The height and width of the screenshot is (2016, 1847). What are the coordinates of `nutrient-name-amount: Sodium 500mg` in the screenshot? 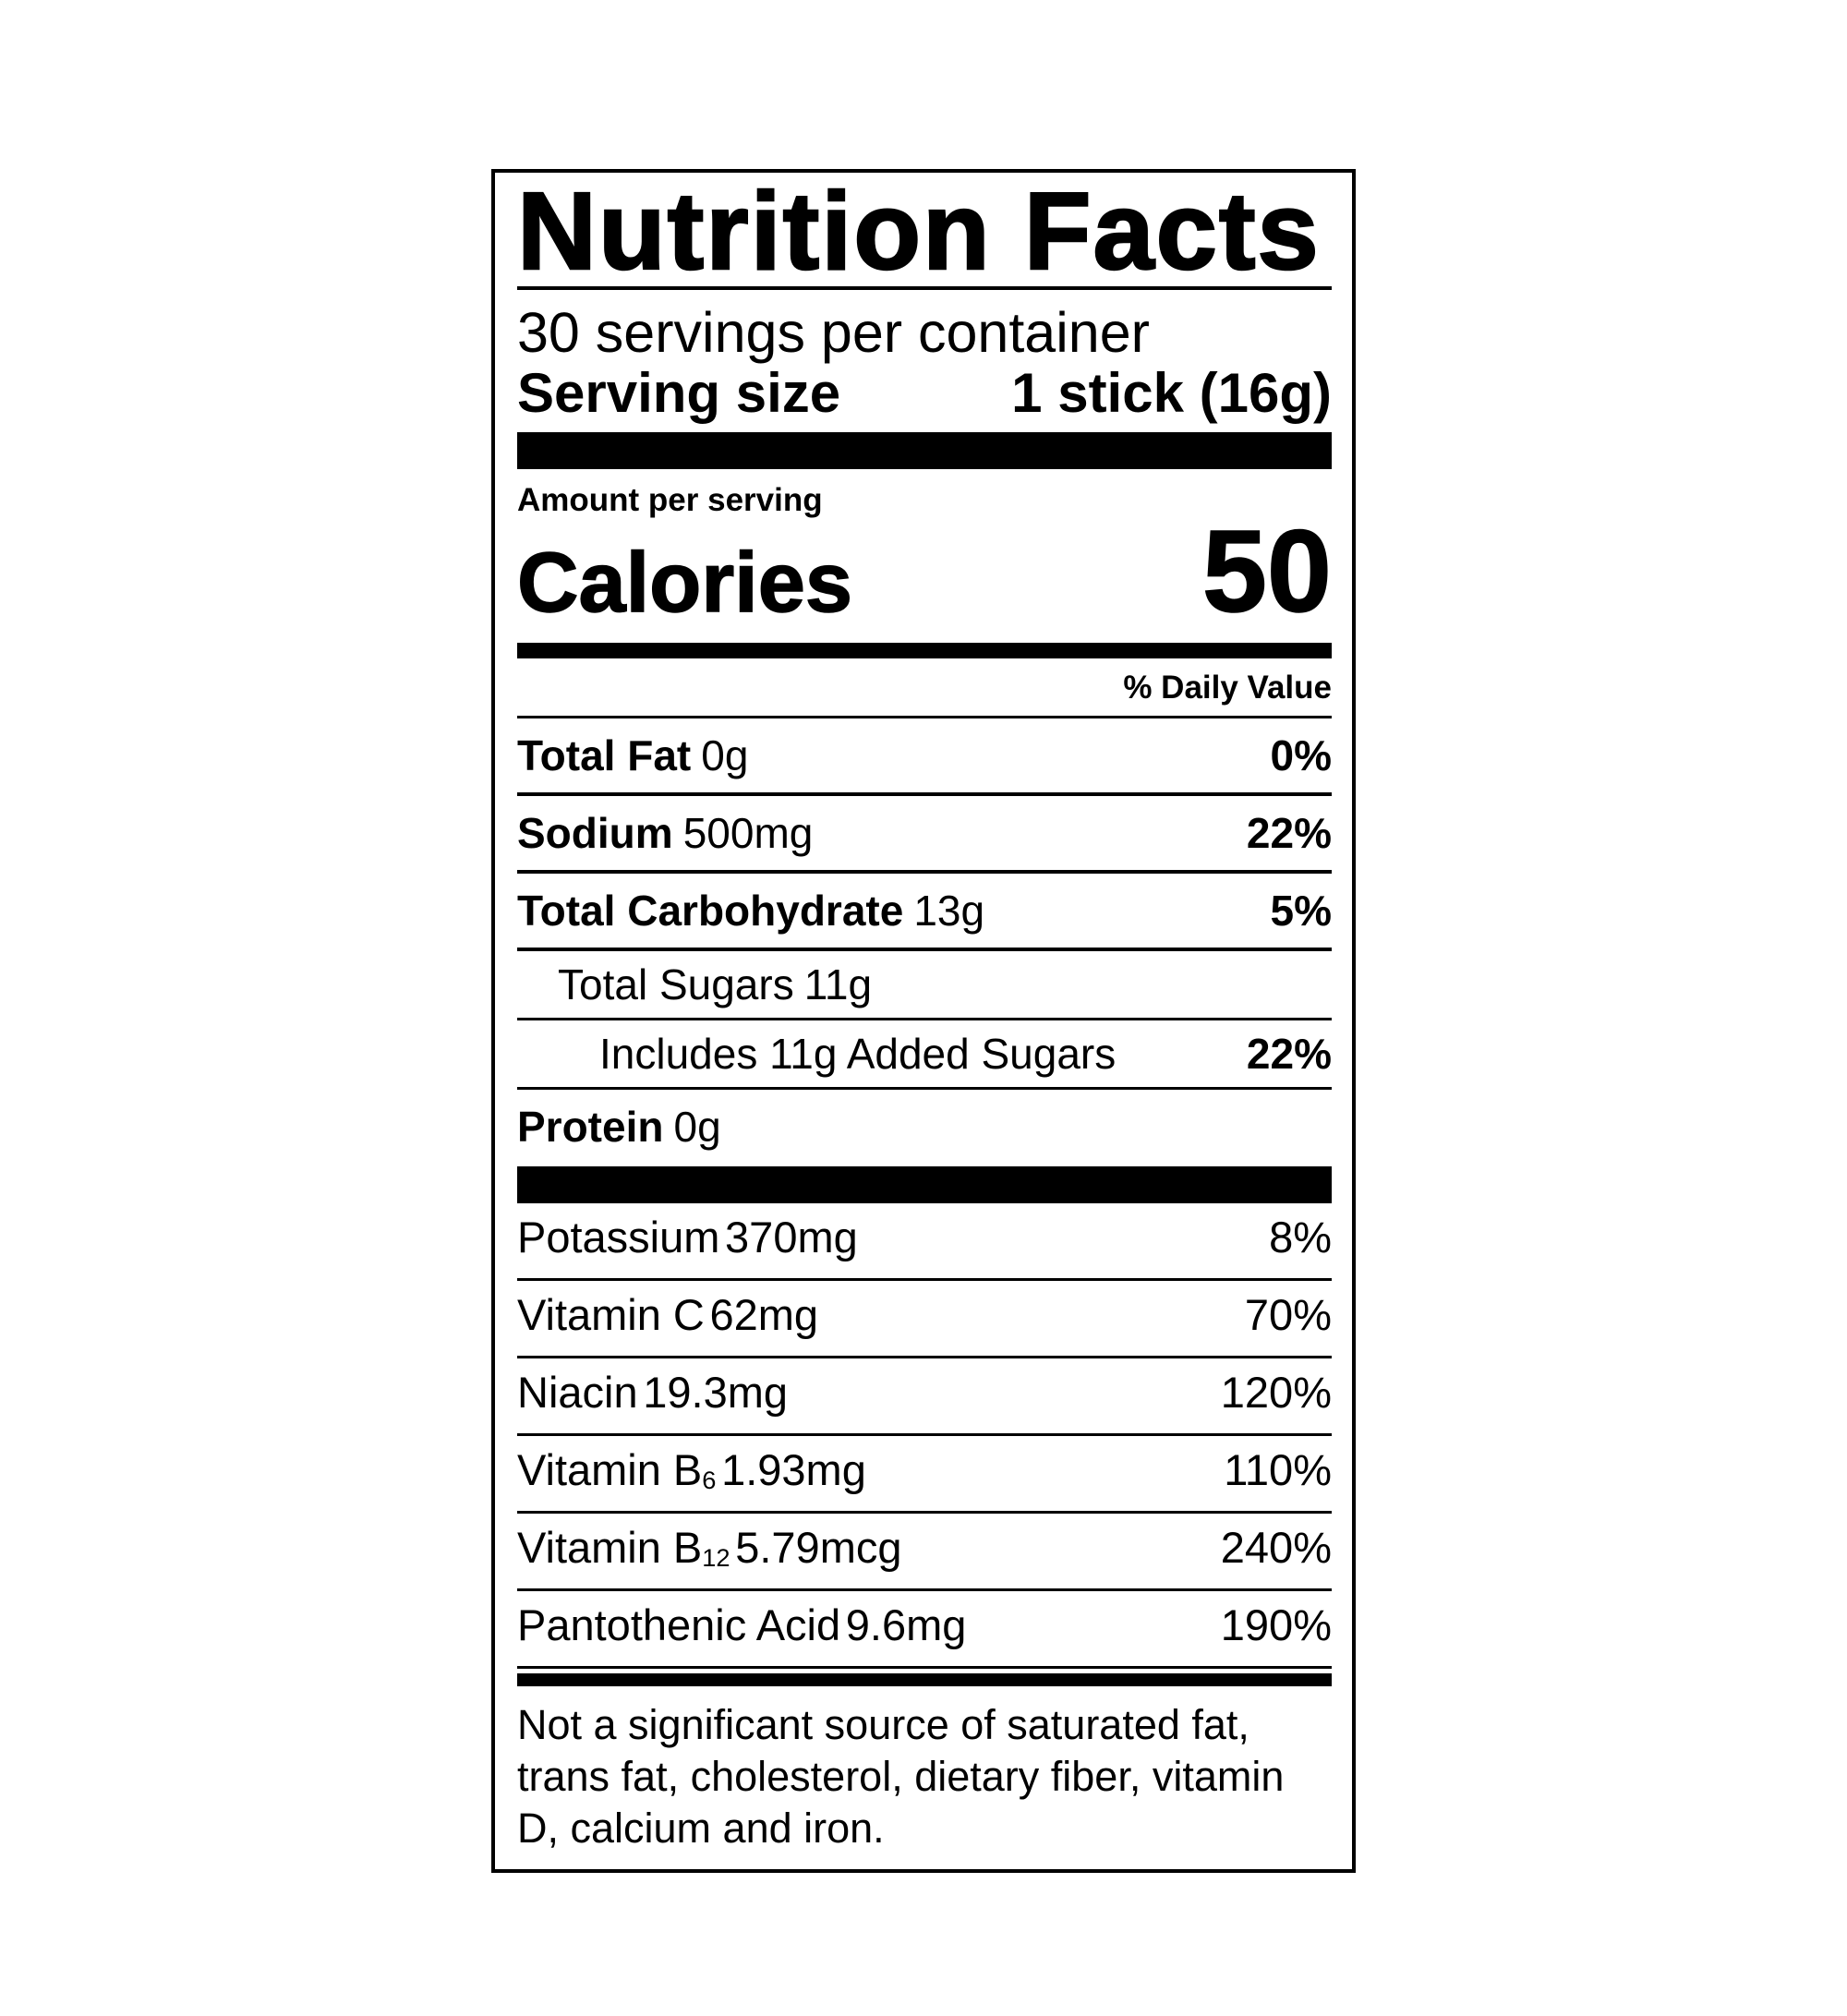 It's located at (665, 833).